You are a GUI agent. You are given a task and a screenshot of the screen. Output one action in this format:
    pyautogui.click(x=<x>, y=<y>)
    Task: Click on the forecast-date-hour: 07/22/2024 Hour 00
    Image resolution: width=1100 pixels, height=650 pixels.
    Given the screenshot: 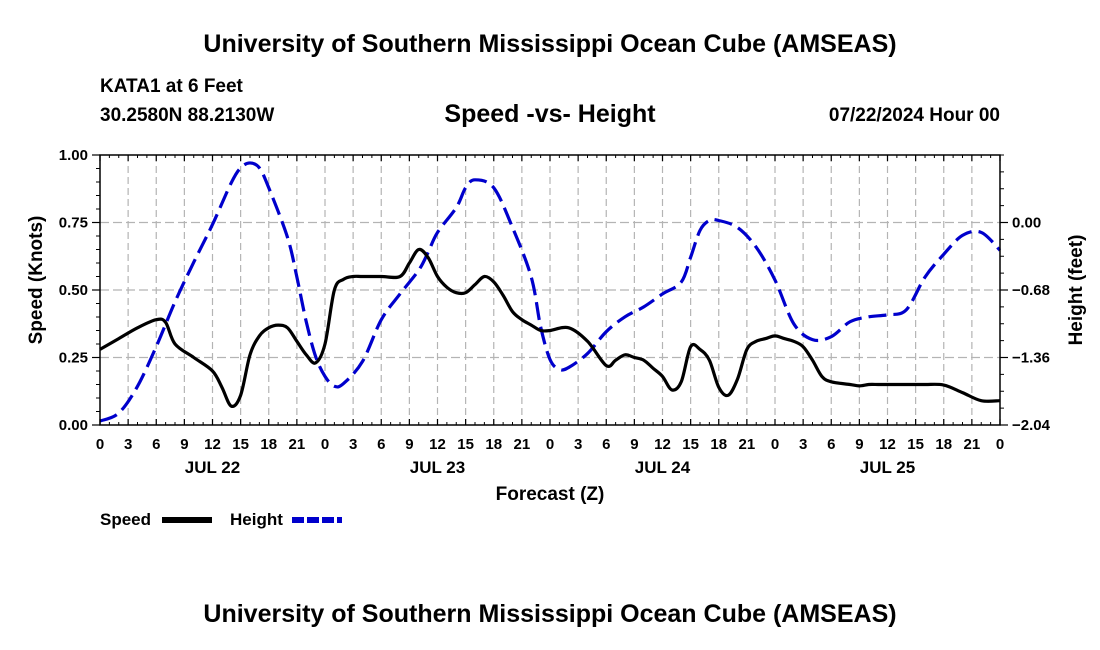 What is the action you would take?
    pyautogui.click(x=914, y=115)
    